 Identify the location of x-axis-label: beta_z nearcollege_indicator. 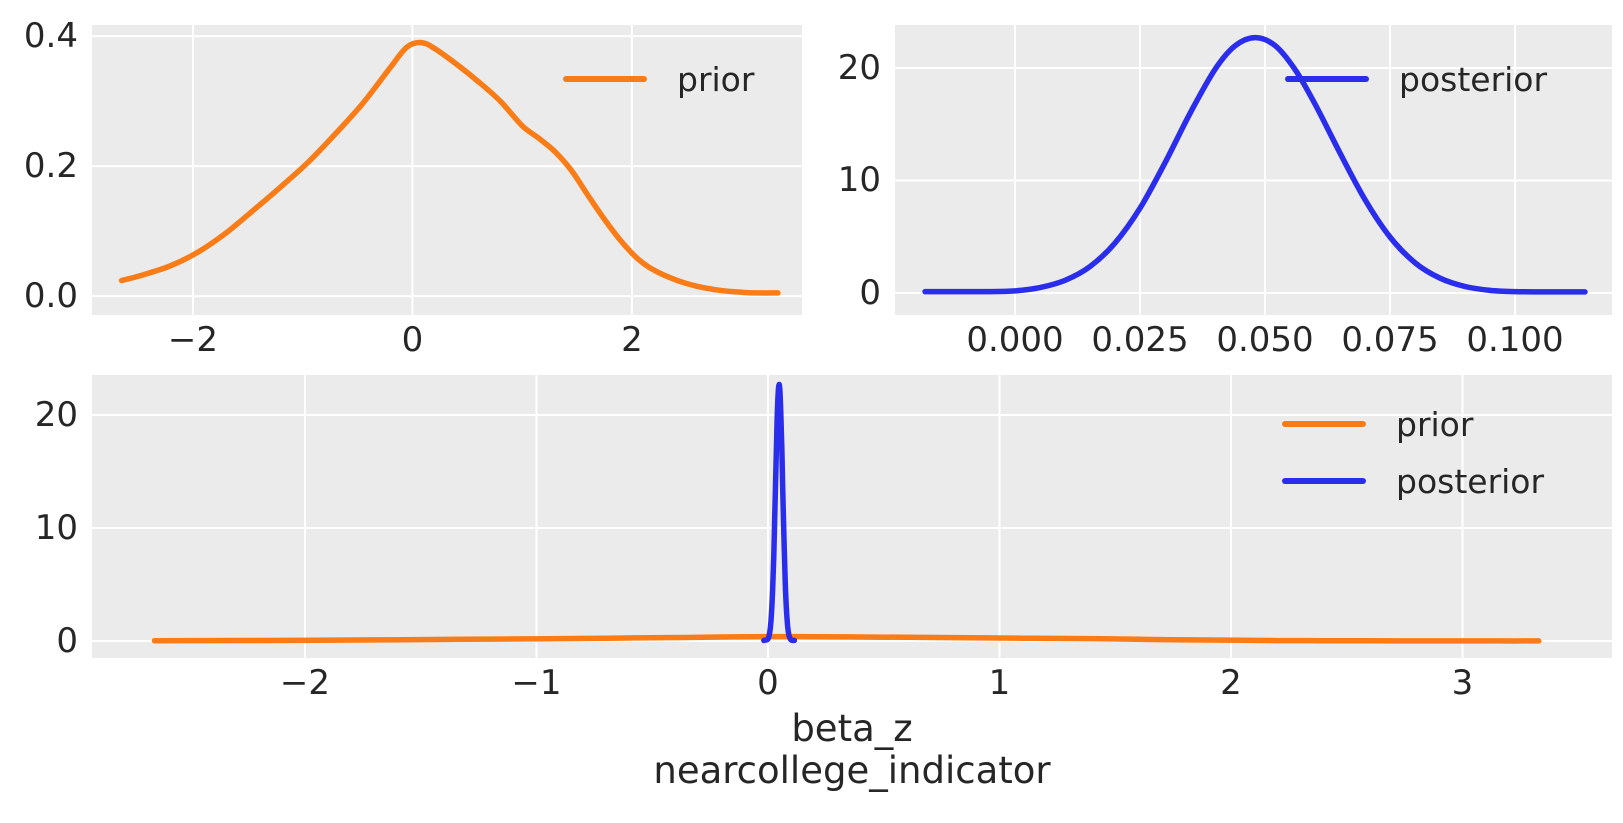
(852, 750).